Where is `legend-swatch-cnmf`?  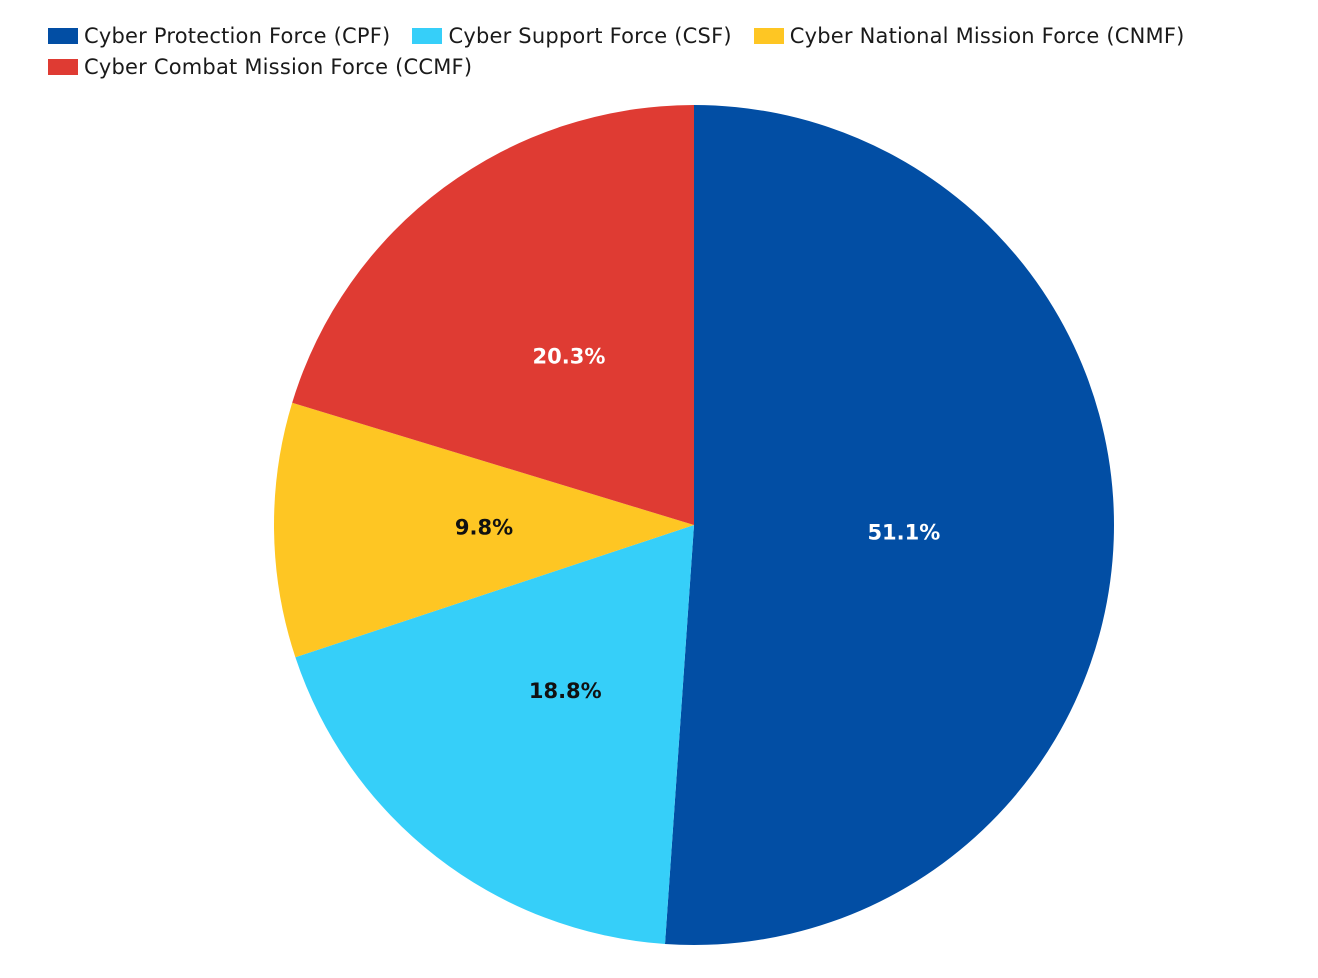
legend-swatch-cnmf is located at coordinates (768, 35).